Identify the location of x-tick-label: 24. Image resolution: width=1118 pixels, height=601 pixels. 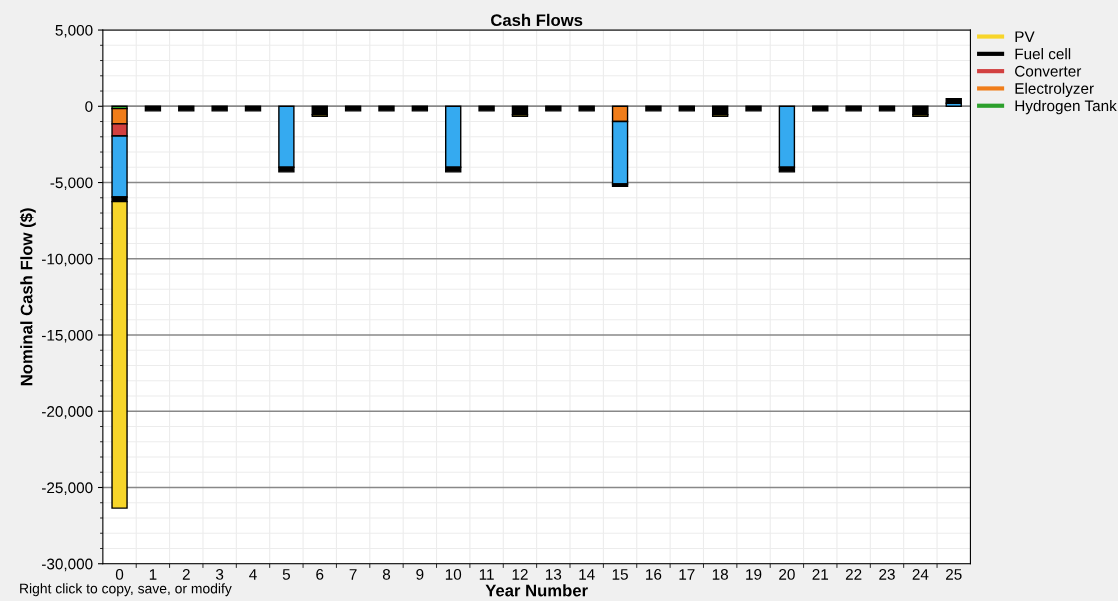
(920, 574).